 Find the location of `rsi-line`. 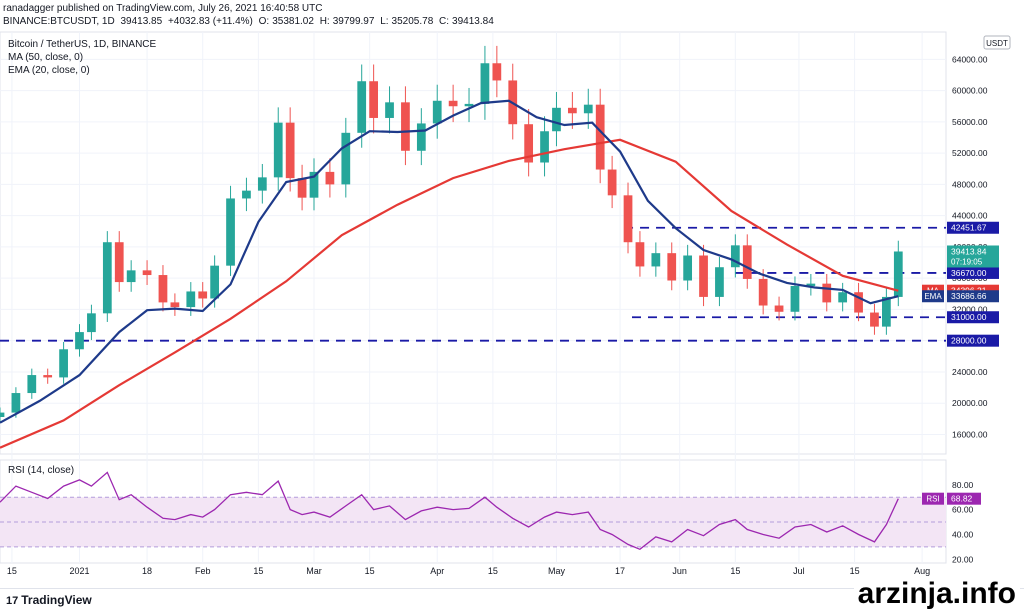

rsi-line is located at coordinates (449, 511).